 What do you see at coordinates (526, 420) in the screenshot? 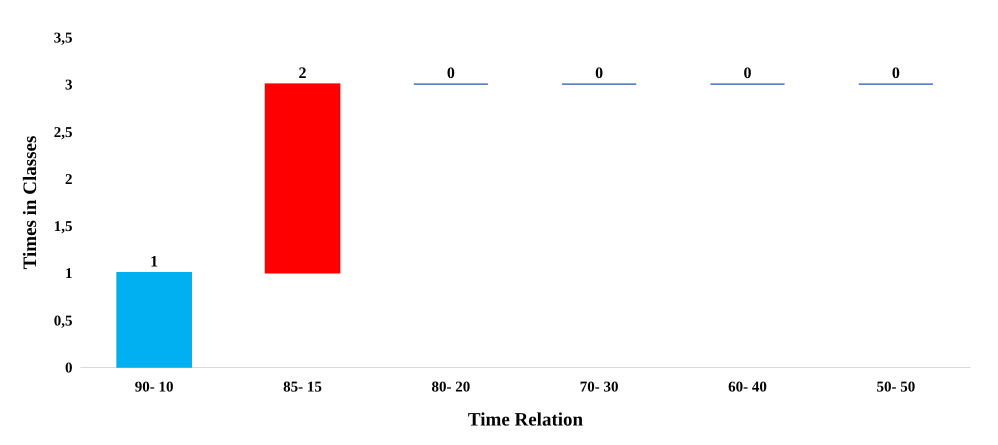
I see `x-axis-title: Time Relation` at bounding box center [526, 420].